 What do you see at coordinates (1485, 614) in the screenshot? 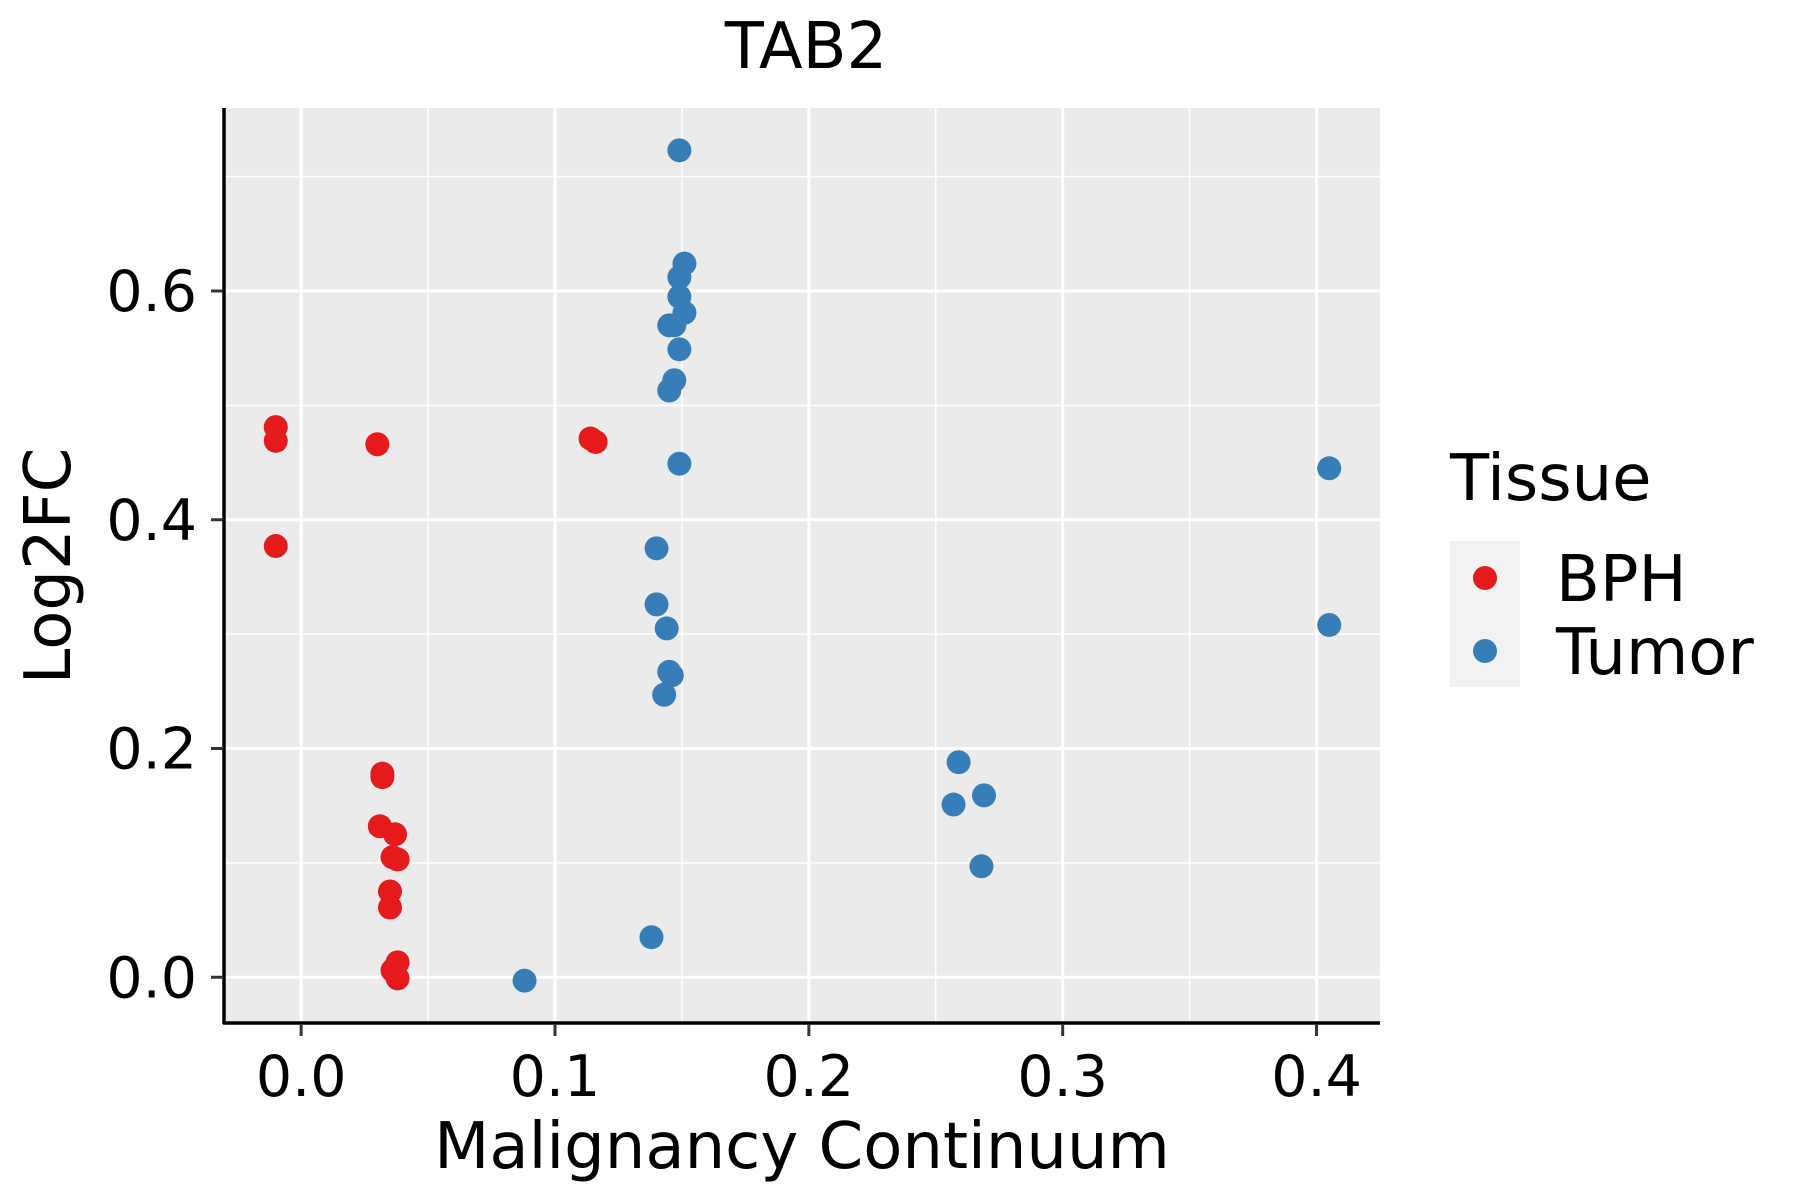
I see `legend-key-background` at bounding box center [1485, 614].